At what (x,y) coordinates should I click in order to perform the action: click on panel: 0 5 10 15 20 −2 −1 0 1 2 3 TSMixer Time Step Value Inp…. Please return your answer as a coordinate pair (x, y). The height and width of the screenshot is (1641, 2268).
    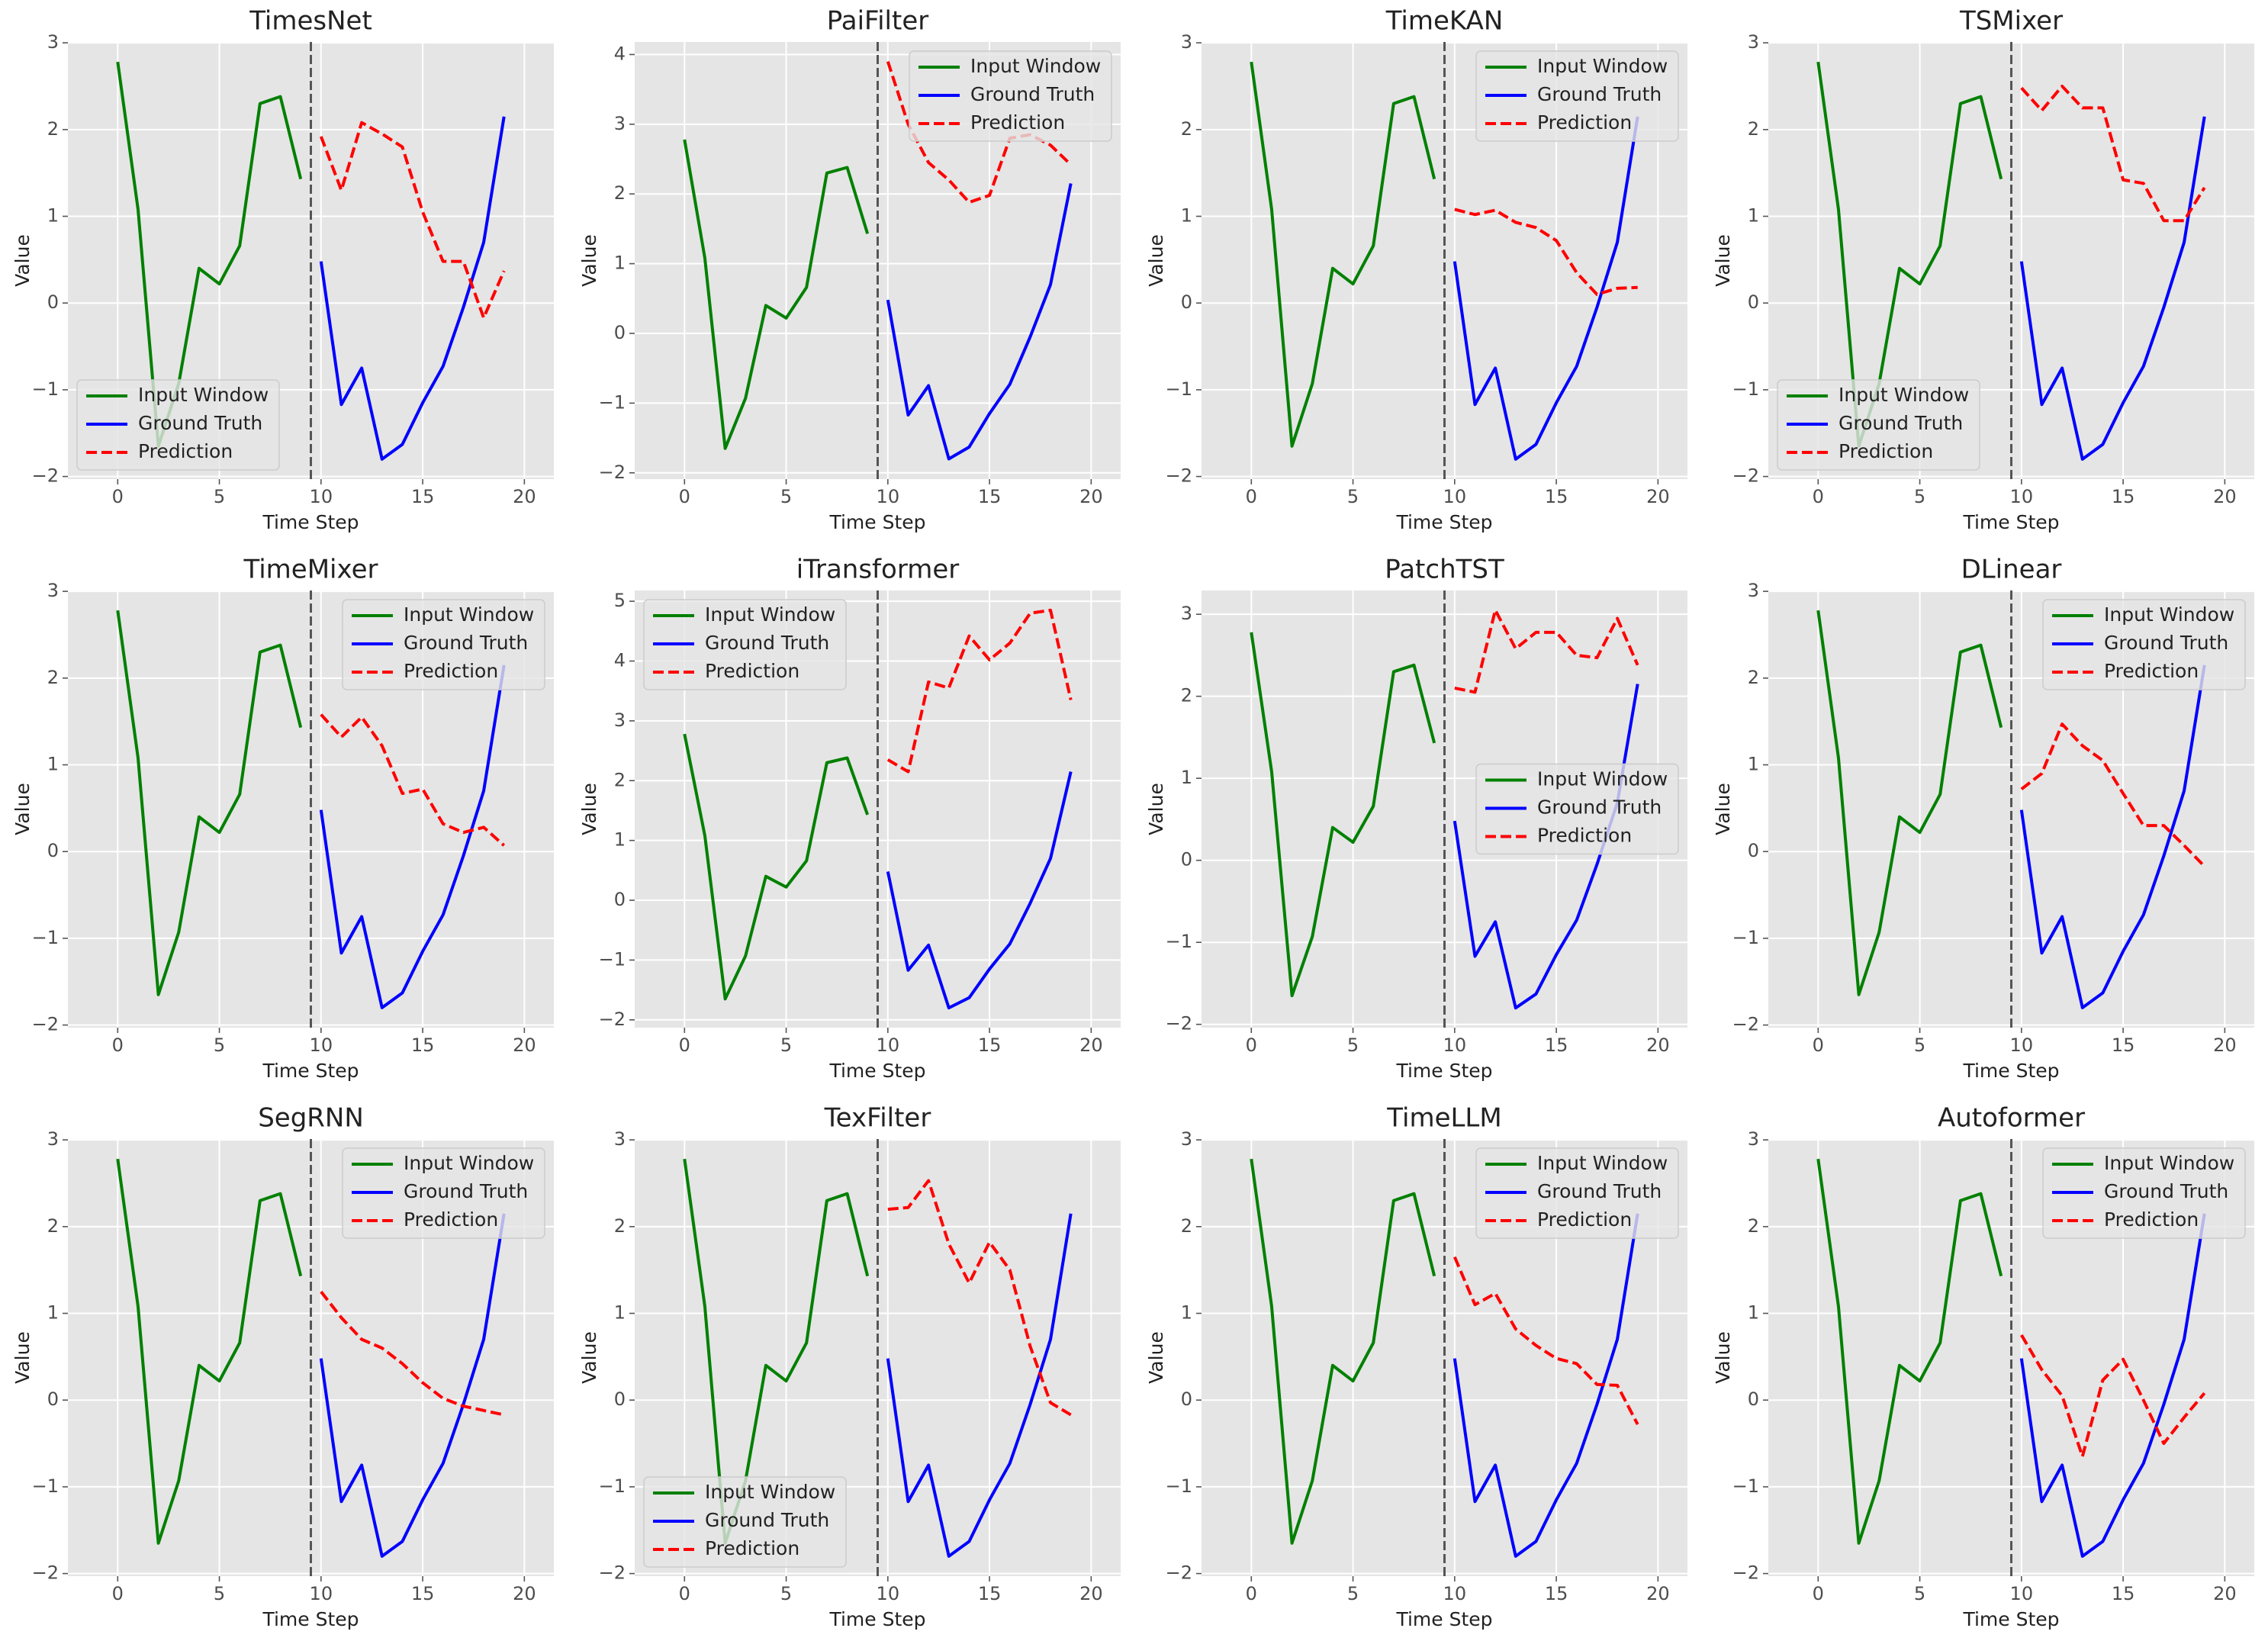
    Looking at the image, I should click on (1983, 269).